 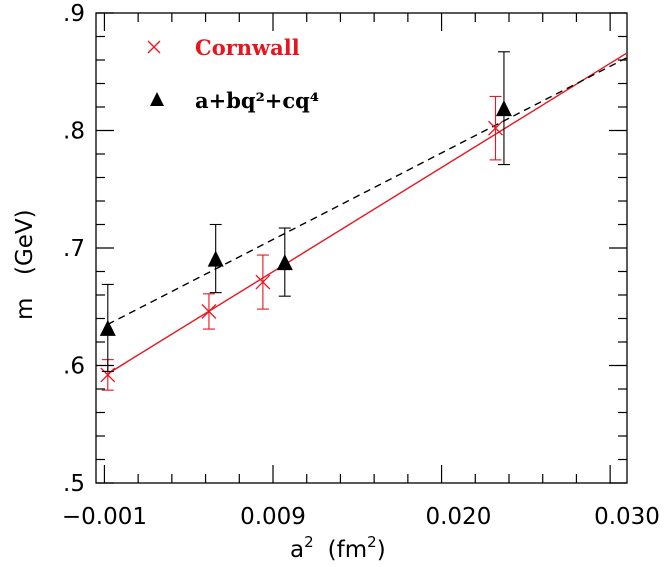 I want to click on y-axis-unit: (GeV), so click(x=25, y=242).